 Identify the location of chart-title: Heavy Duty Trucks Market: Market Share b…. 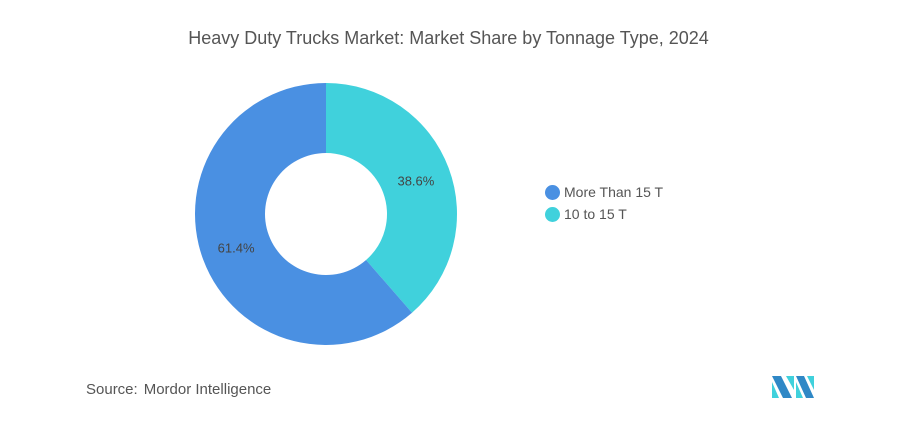
(448, 38).